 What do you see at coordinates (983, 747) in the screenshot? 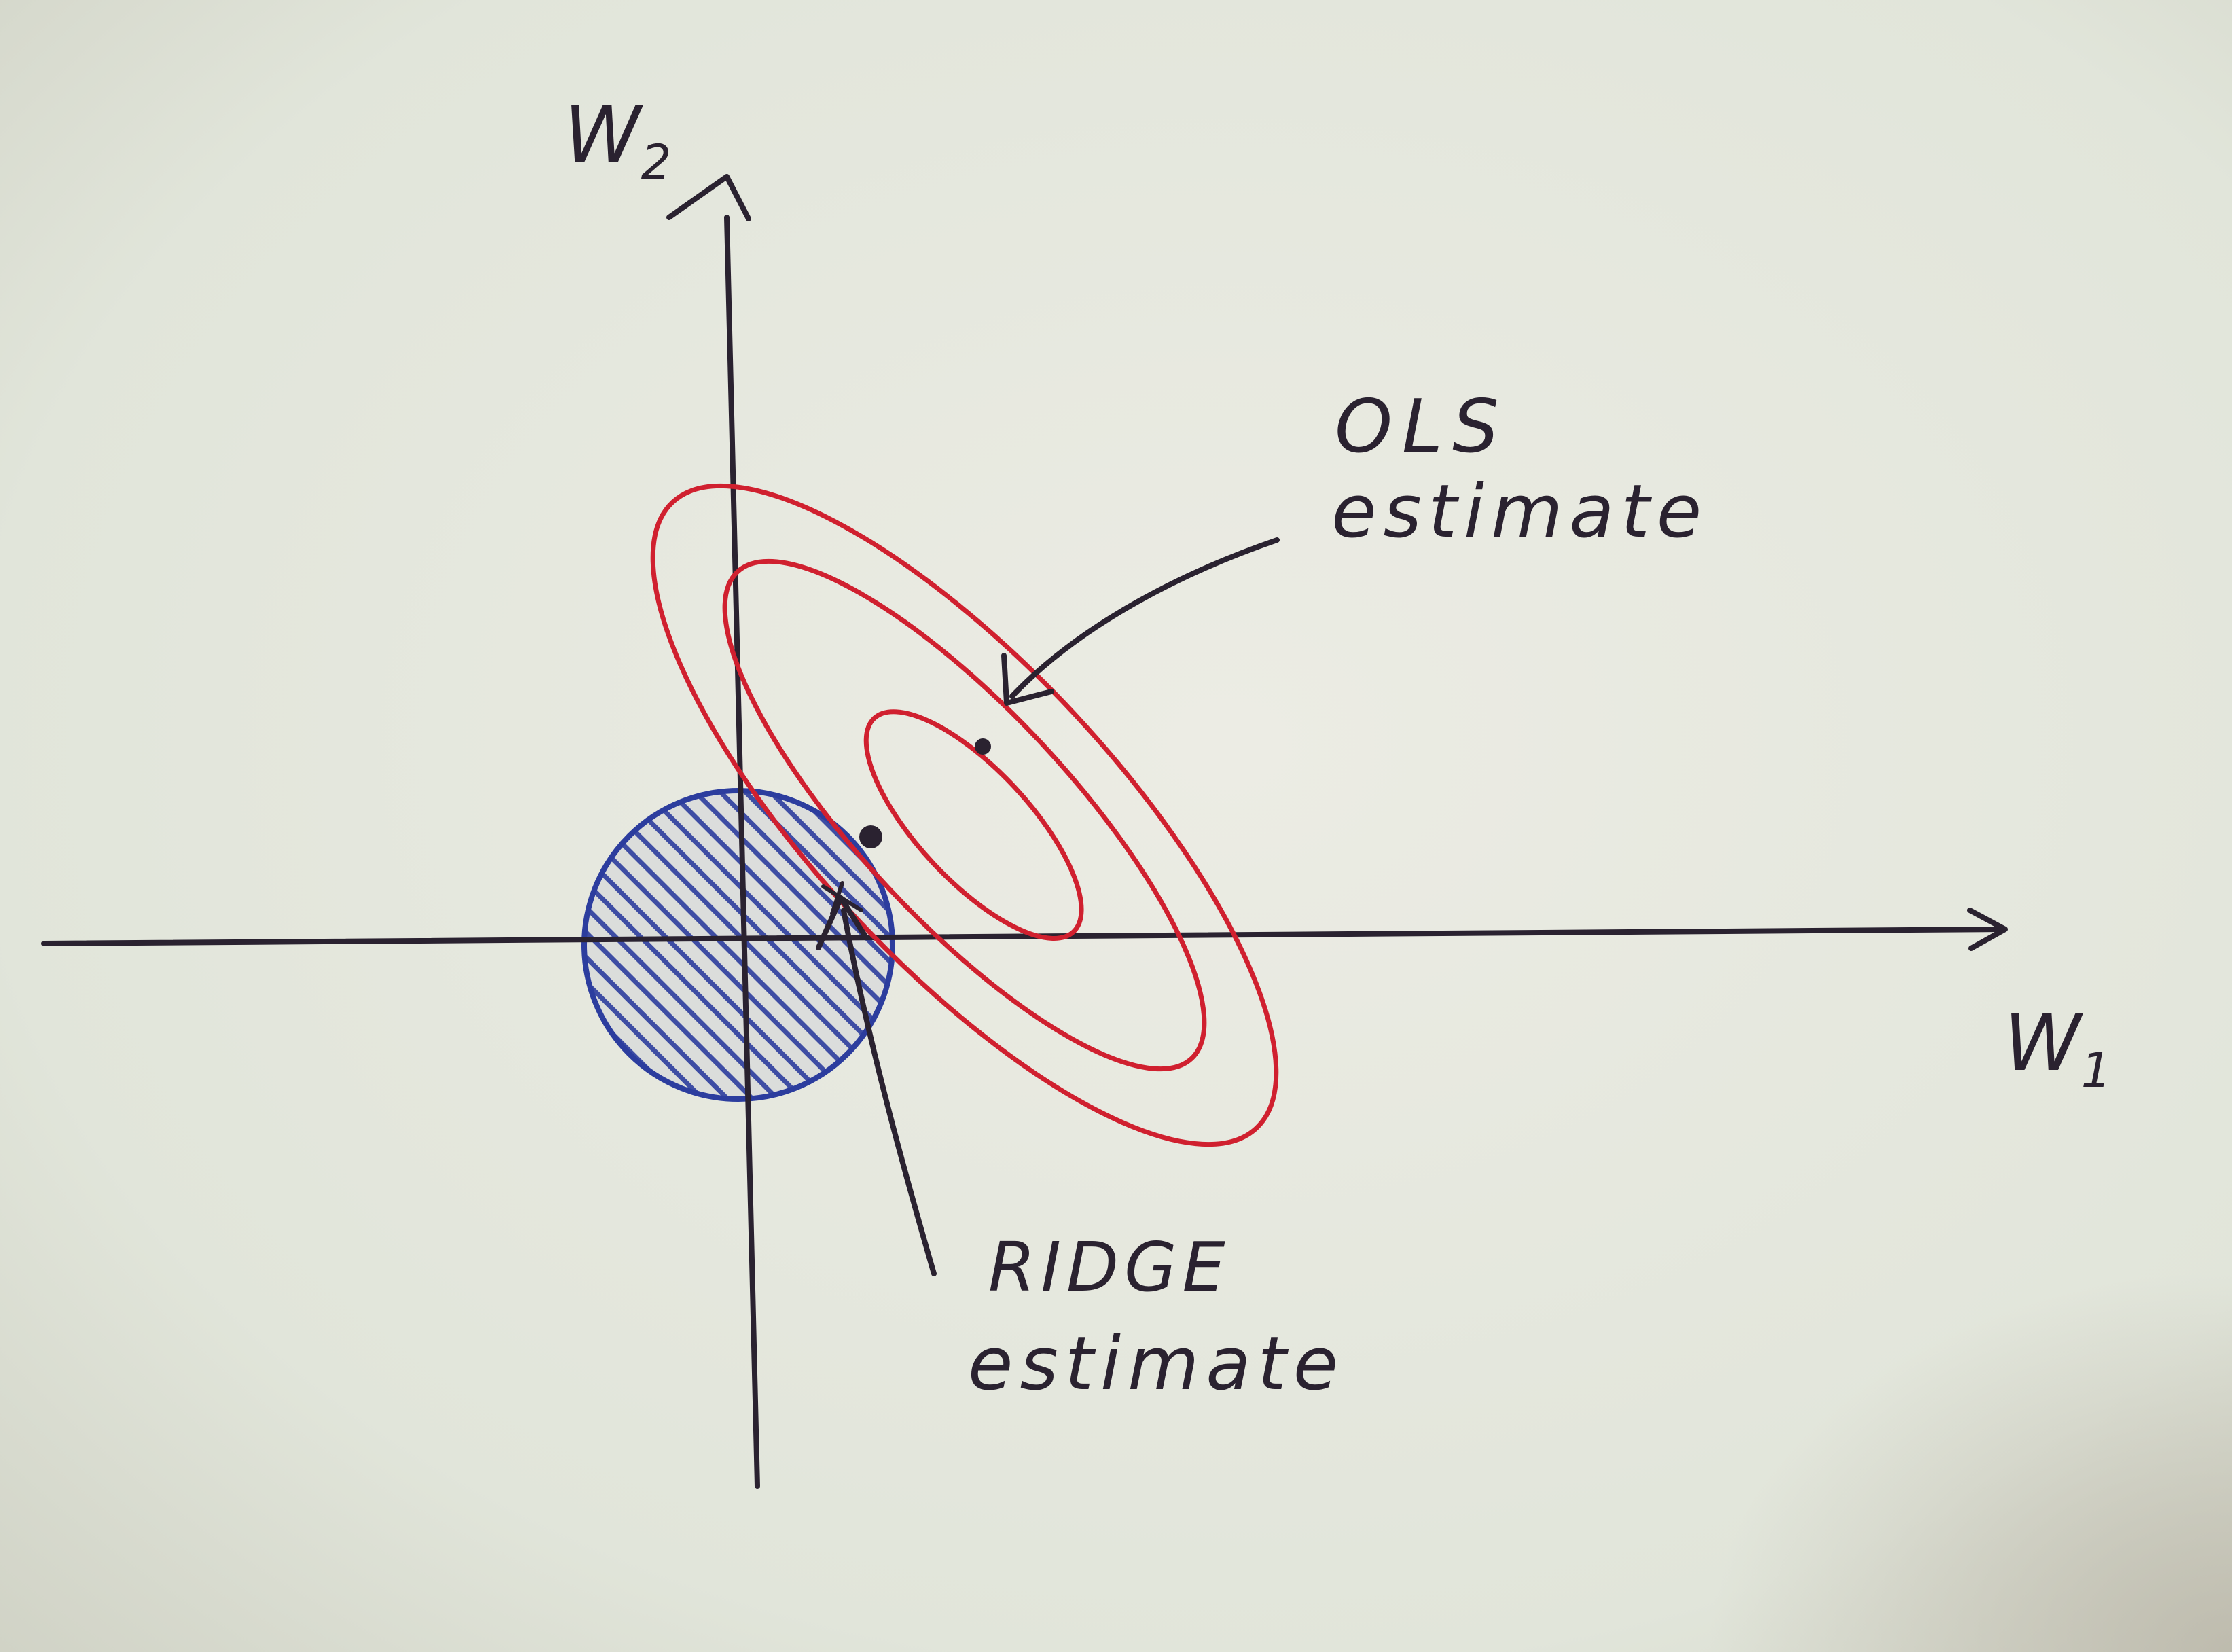
I see `ols-estimate-point` at bounding box center [983, 747].